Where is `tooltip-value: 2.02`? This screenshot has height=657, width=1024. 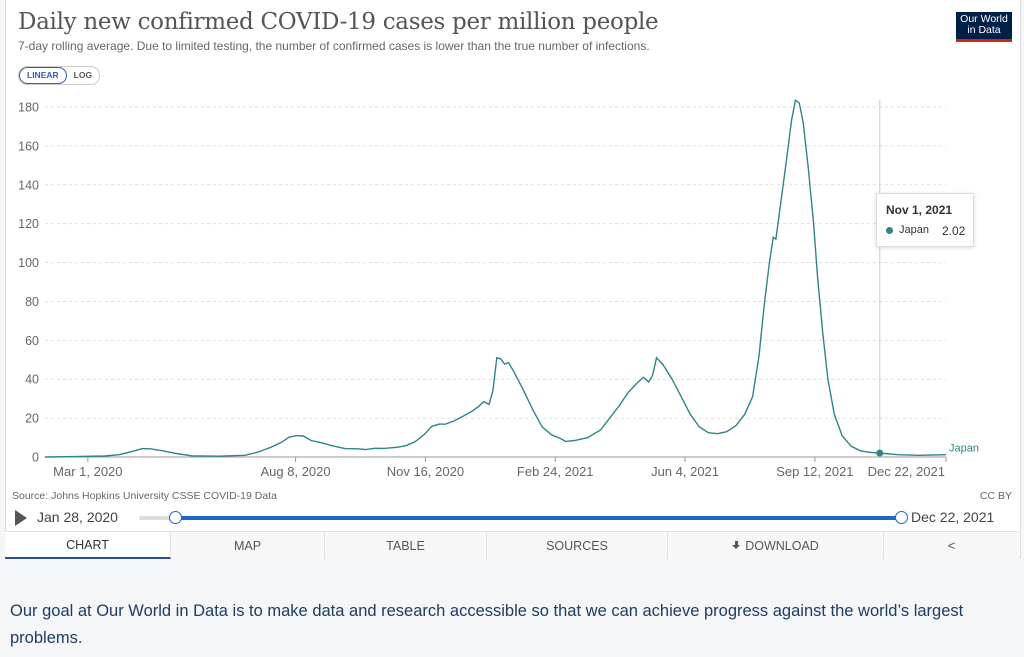
tooltip-value: 2.02 is located at coordinates (954, 231).